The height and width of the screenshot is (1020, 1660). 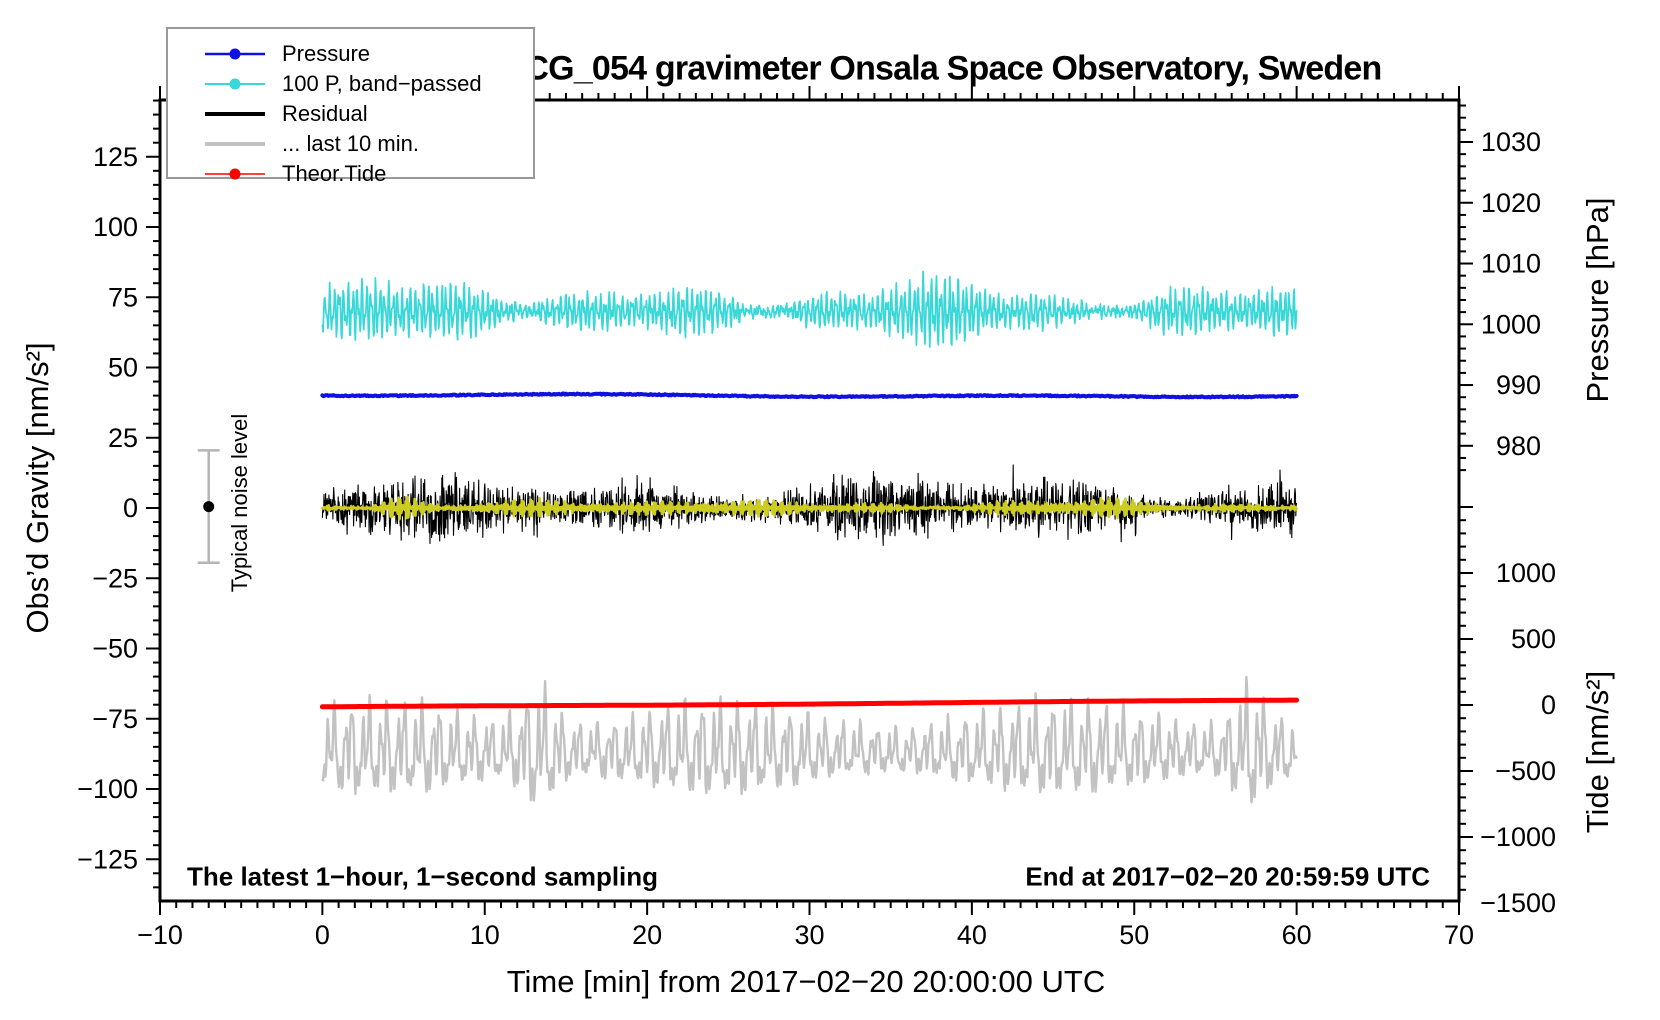 What do you see at coordinates (1511, 203) in the screenshot?
I see `pressure-tick-label: 1020` at bounding box center [1511, 203].